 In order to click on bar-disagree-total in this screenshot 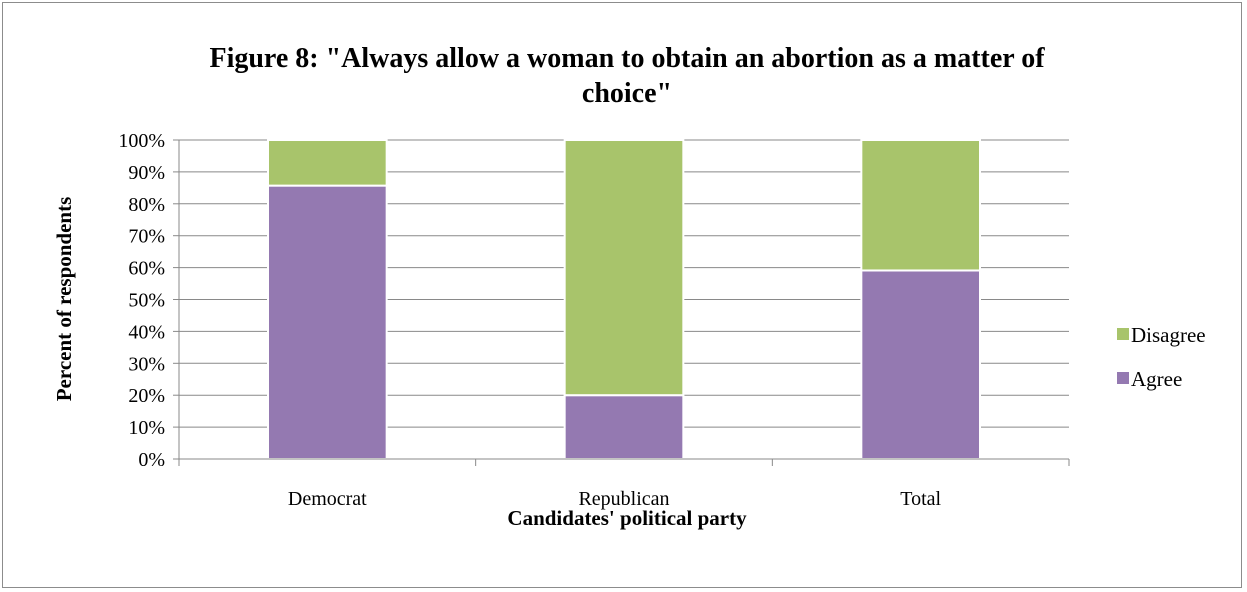, I will do `click(920, 205)`.